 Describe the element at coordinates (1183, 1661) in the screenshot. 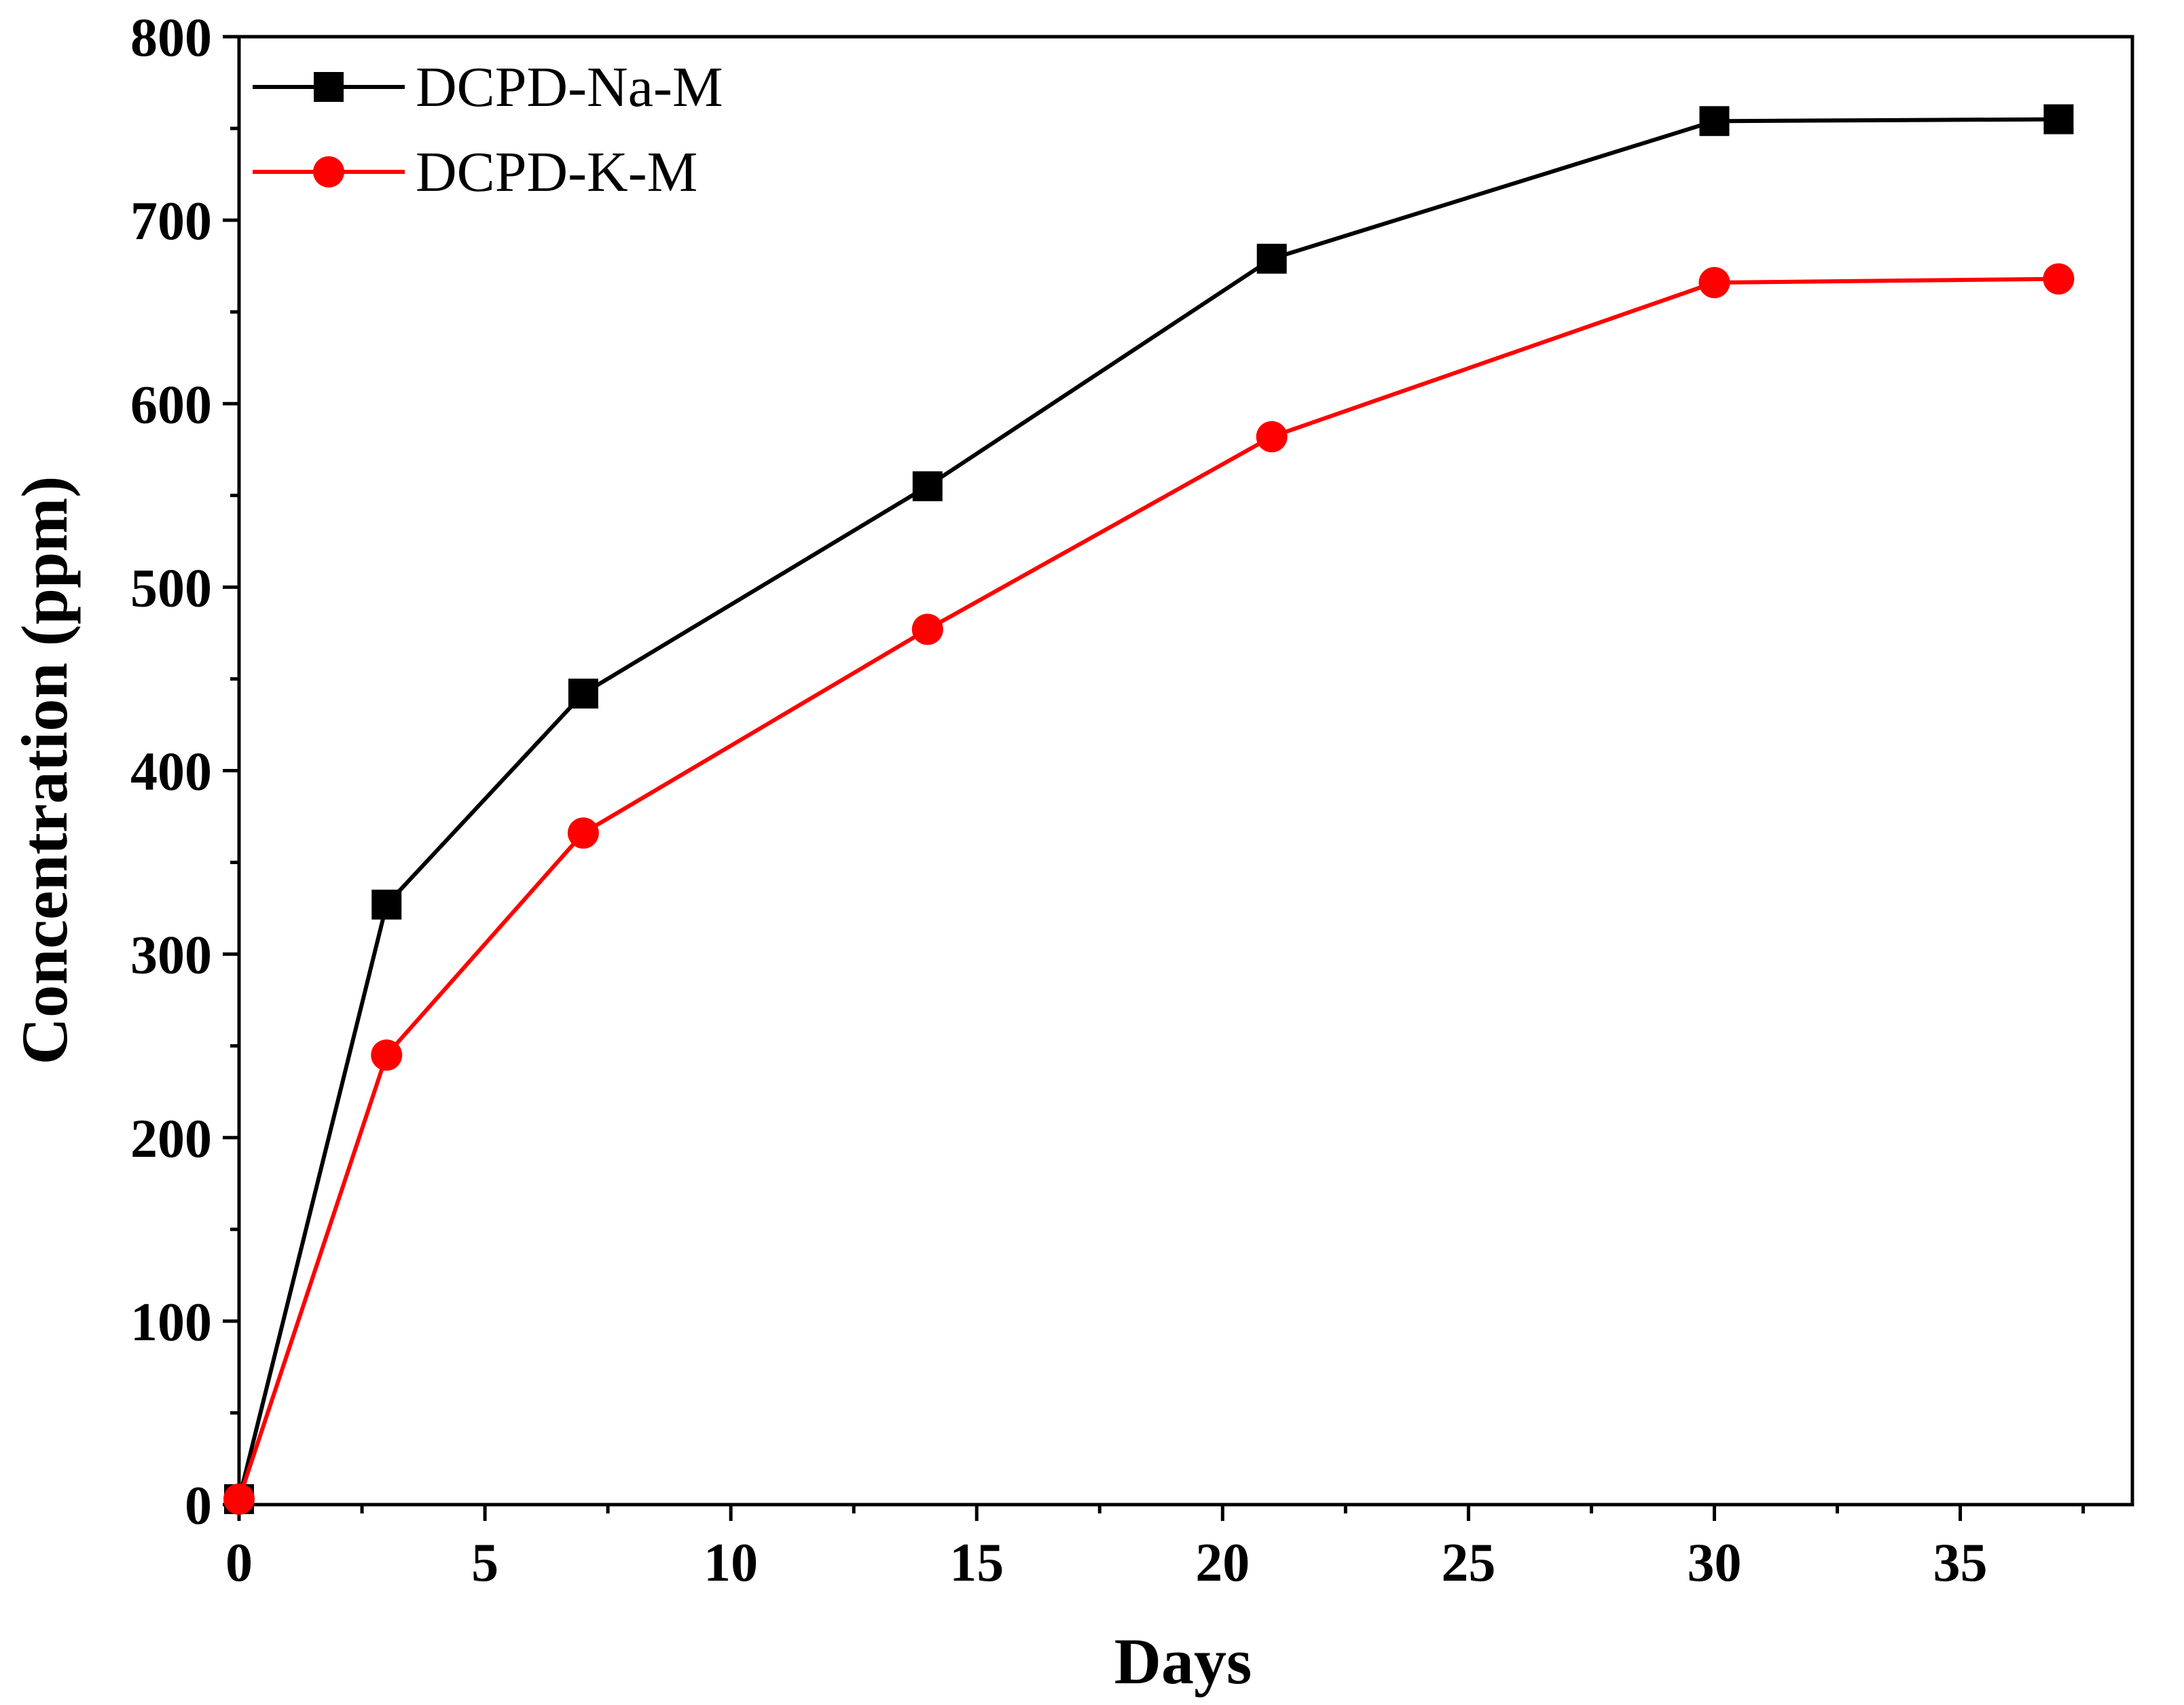

I see `x-axis-title: Days` at that location.